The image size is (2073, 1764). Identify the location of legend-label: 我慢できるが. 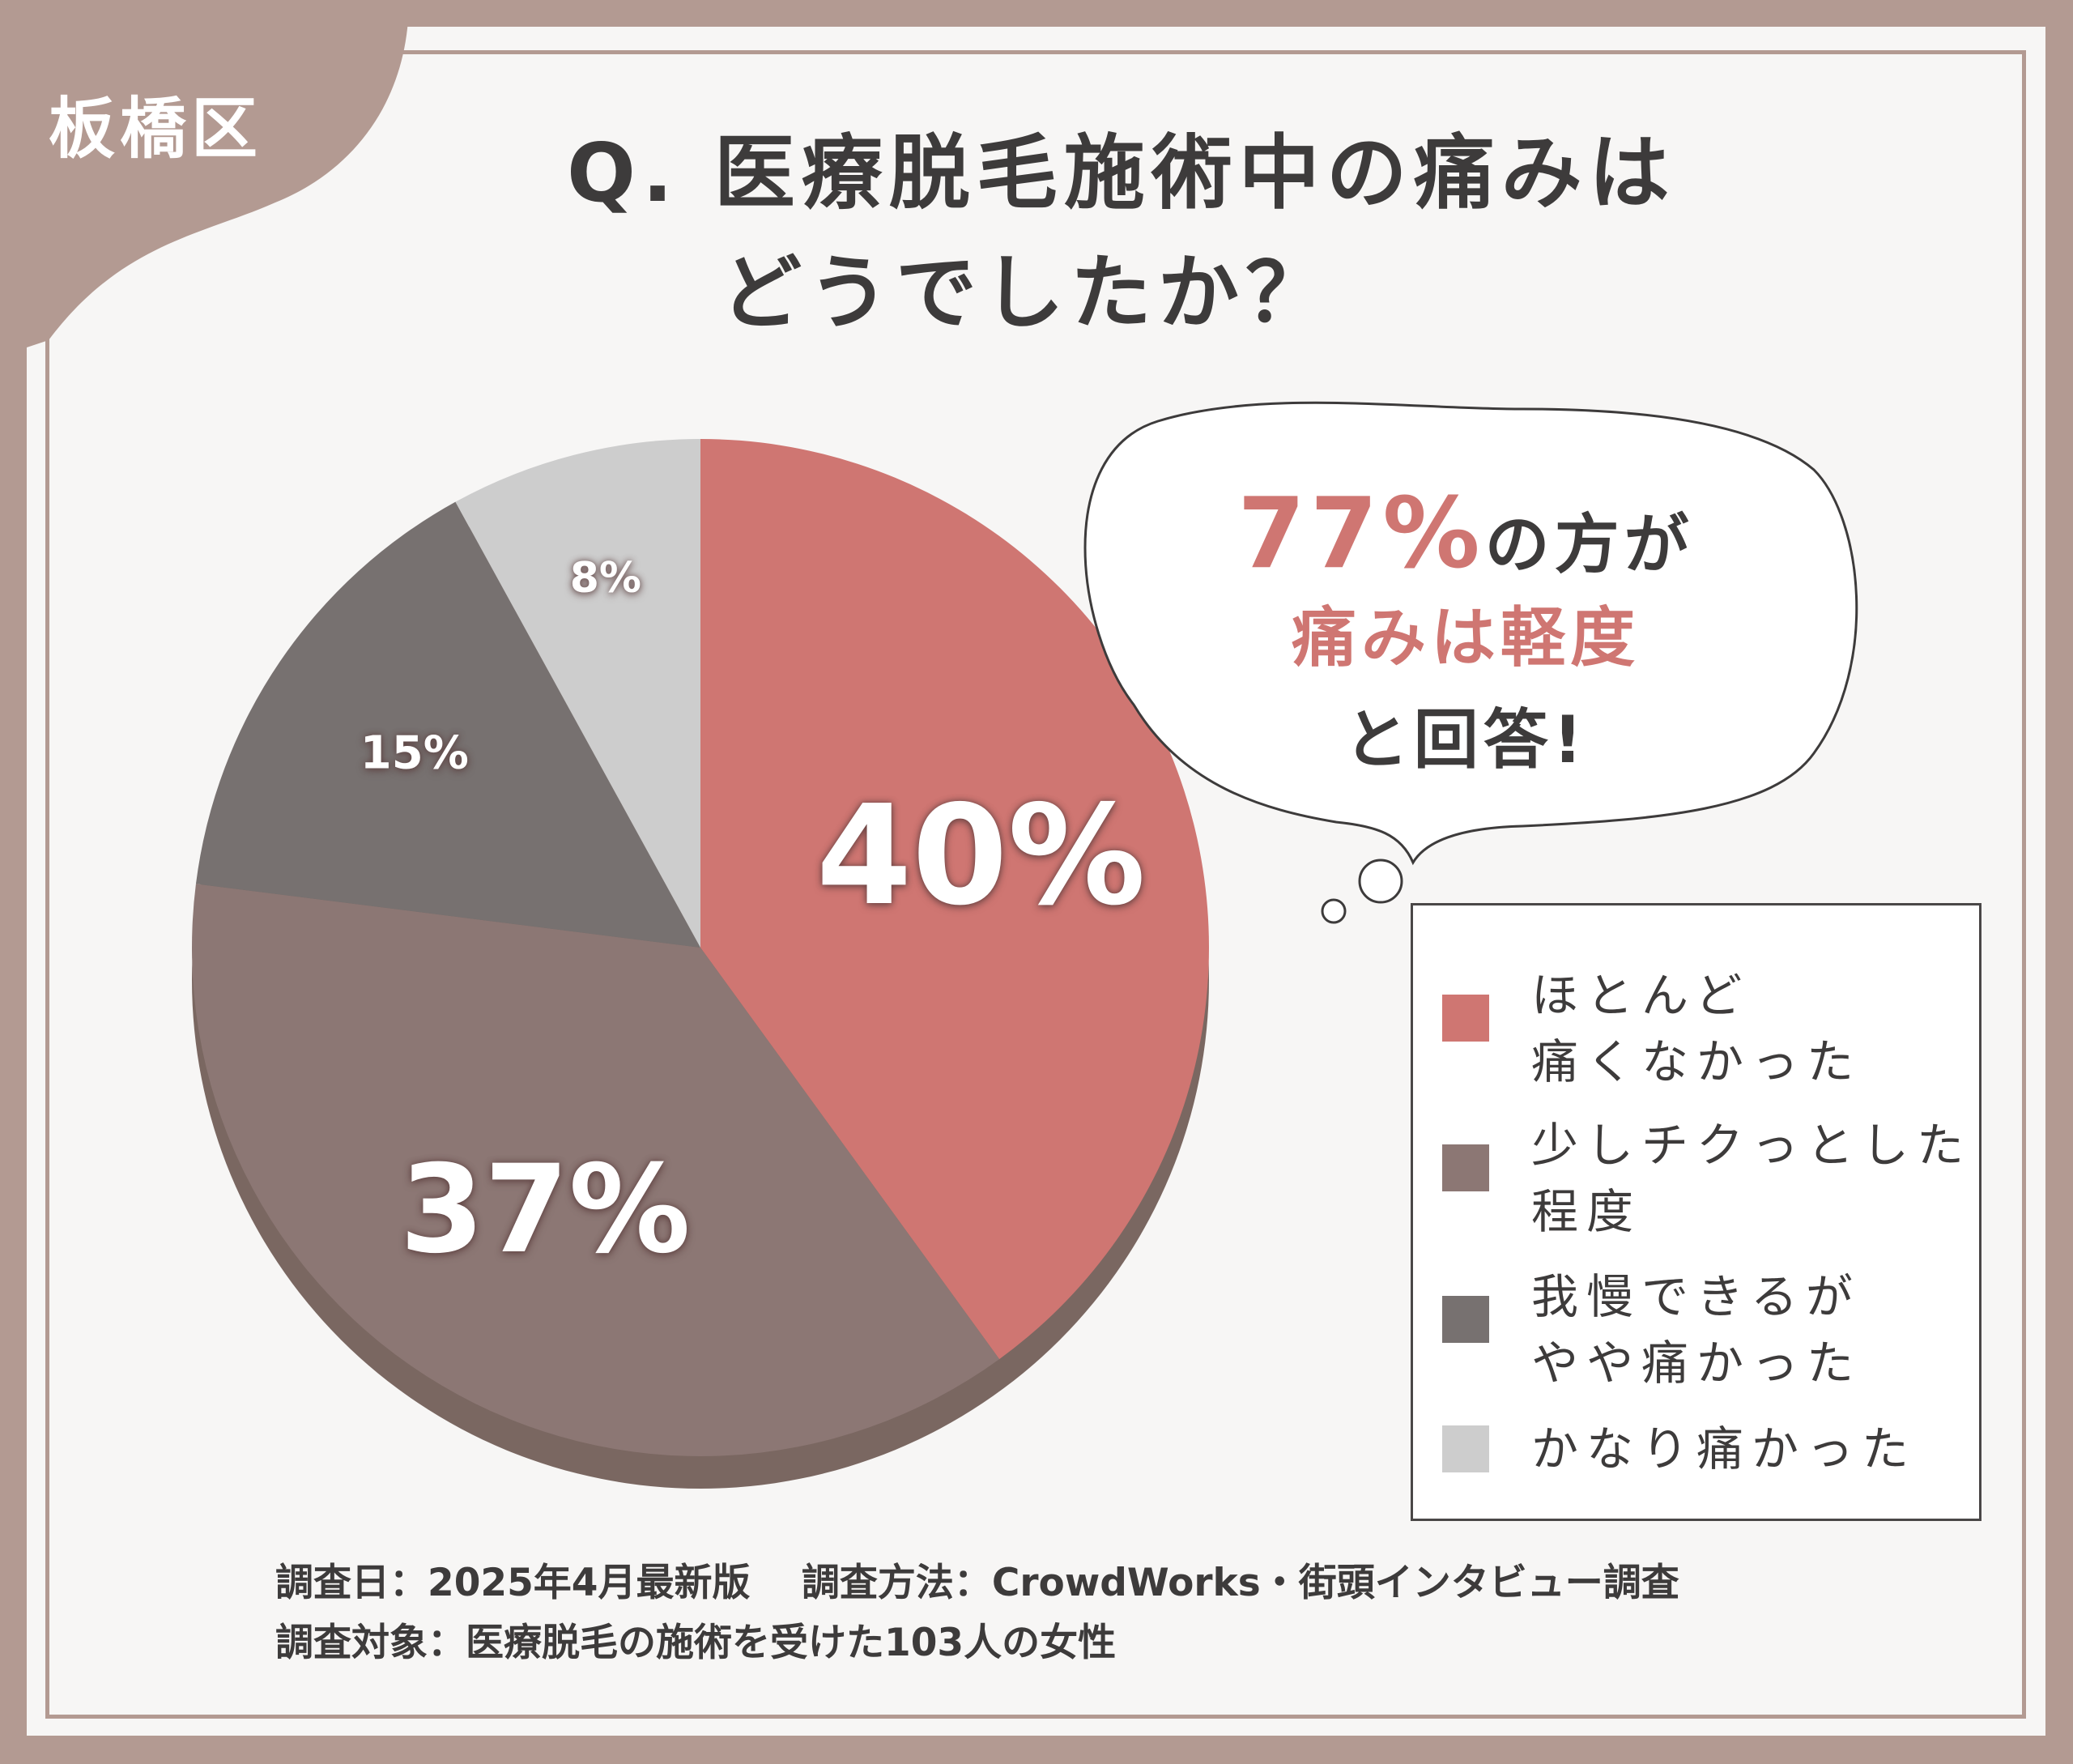
(1696, 1296).